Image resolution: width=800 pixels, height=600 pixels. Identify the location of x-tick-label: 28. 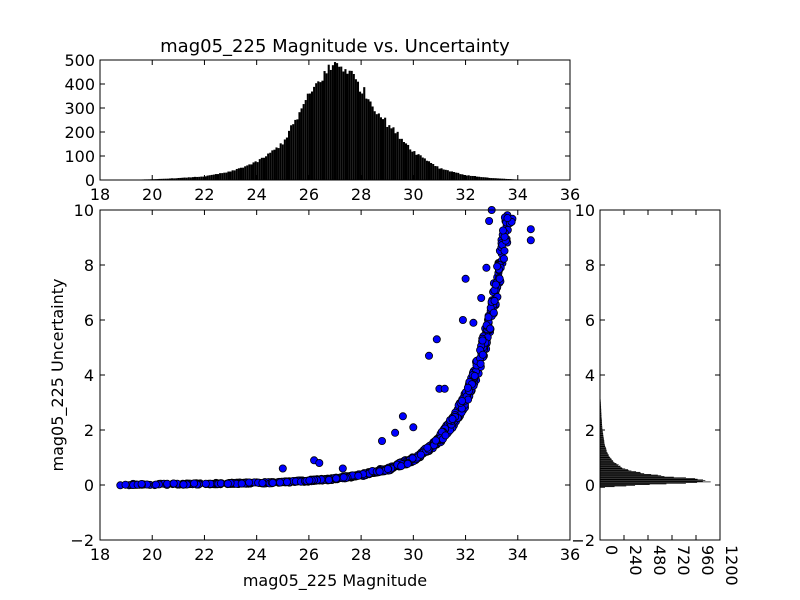
(361, 194).